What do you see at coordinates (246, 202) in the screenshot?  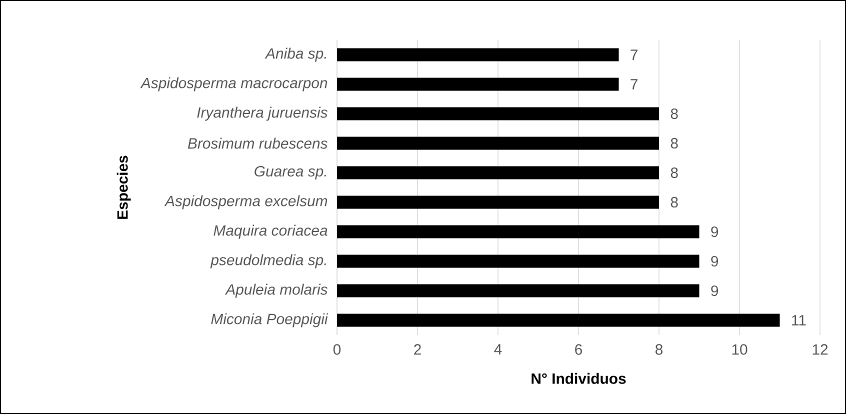 I see `y-tick-label: Aspidosperma excelsum` at bounding box center [246, 202].